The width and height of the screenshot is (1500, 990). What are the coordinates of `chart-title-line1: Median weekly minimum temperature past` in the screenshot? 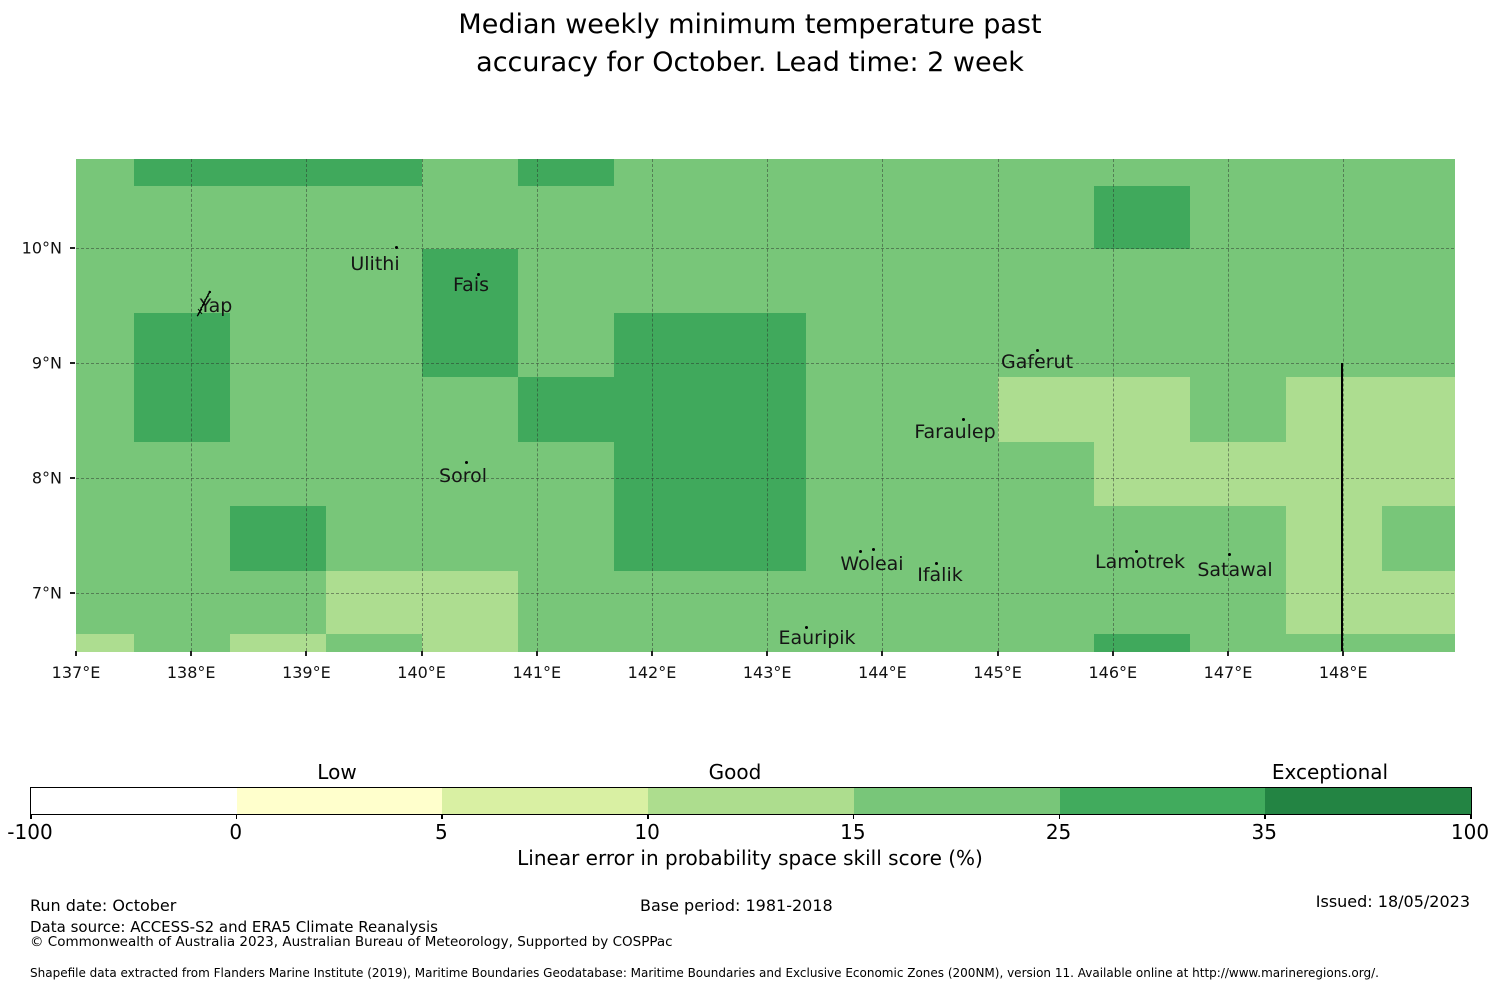 It's located at (750, 24).